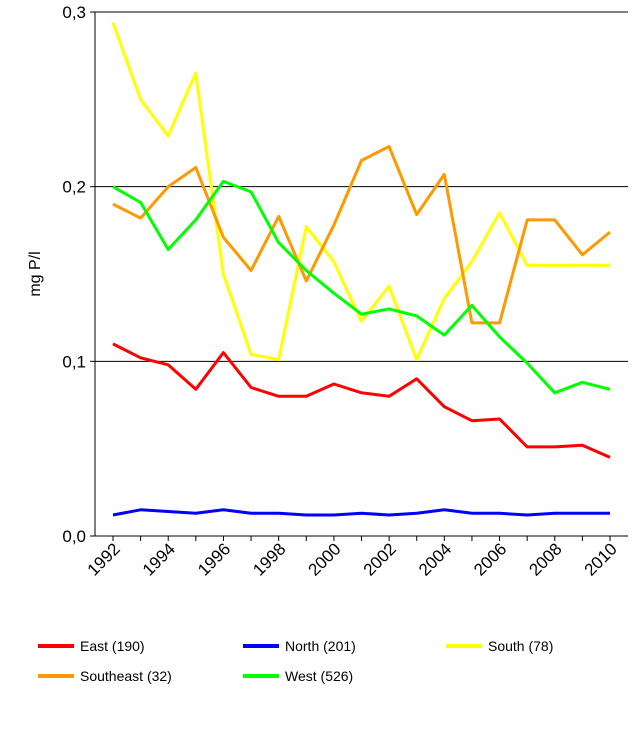 This screenshot has height=735, width=639. Describe the element at coordinates (319, 676) in the screenshot. I see `legend-label: West (526)` at that location.